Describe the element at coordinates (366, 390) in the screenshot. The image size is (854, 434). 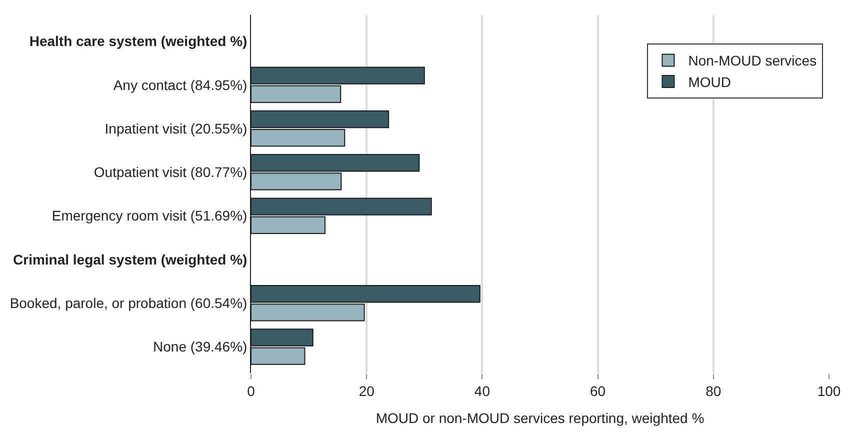
I see `x-tick-label: 20` at that location.